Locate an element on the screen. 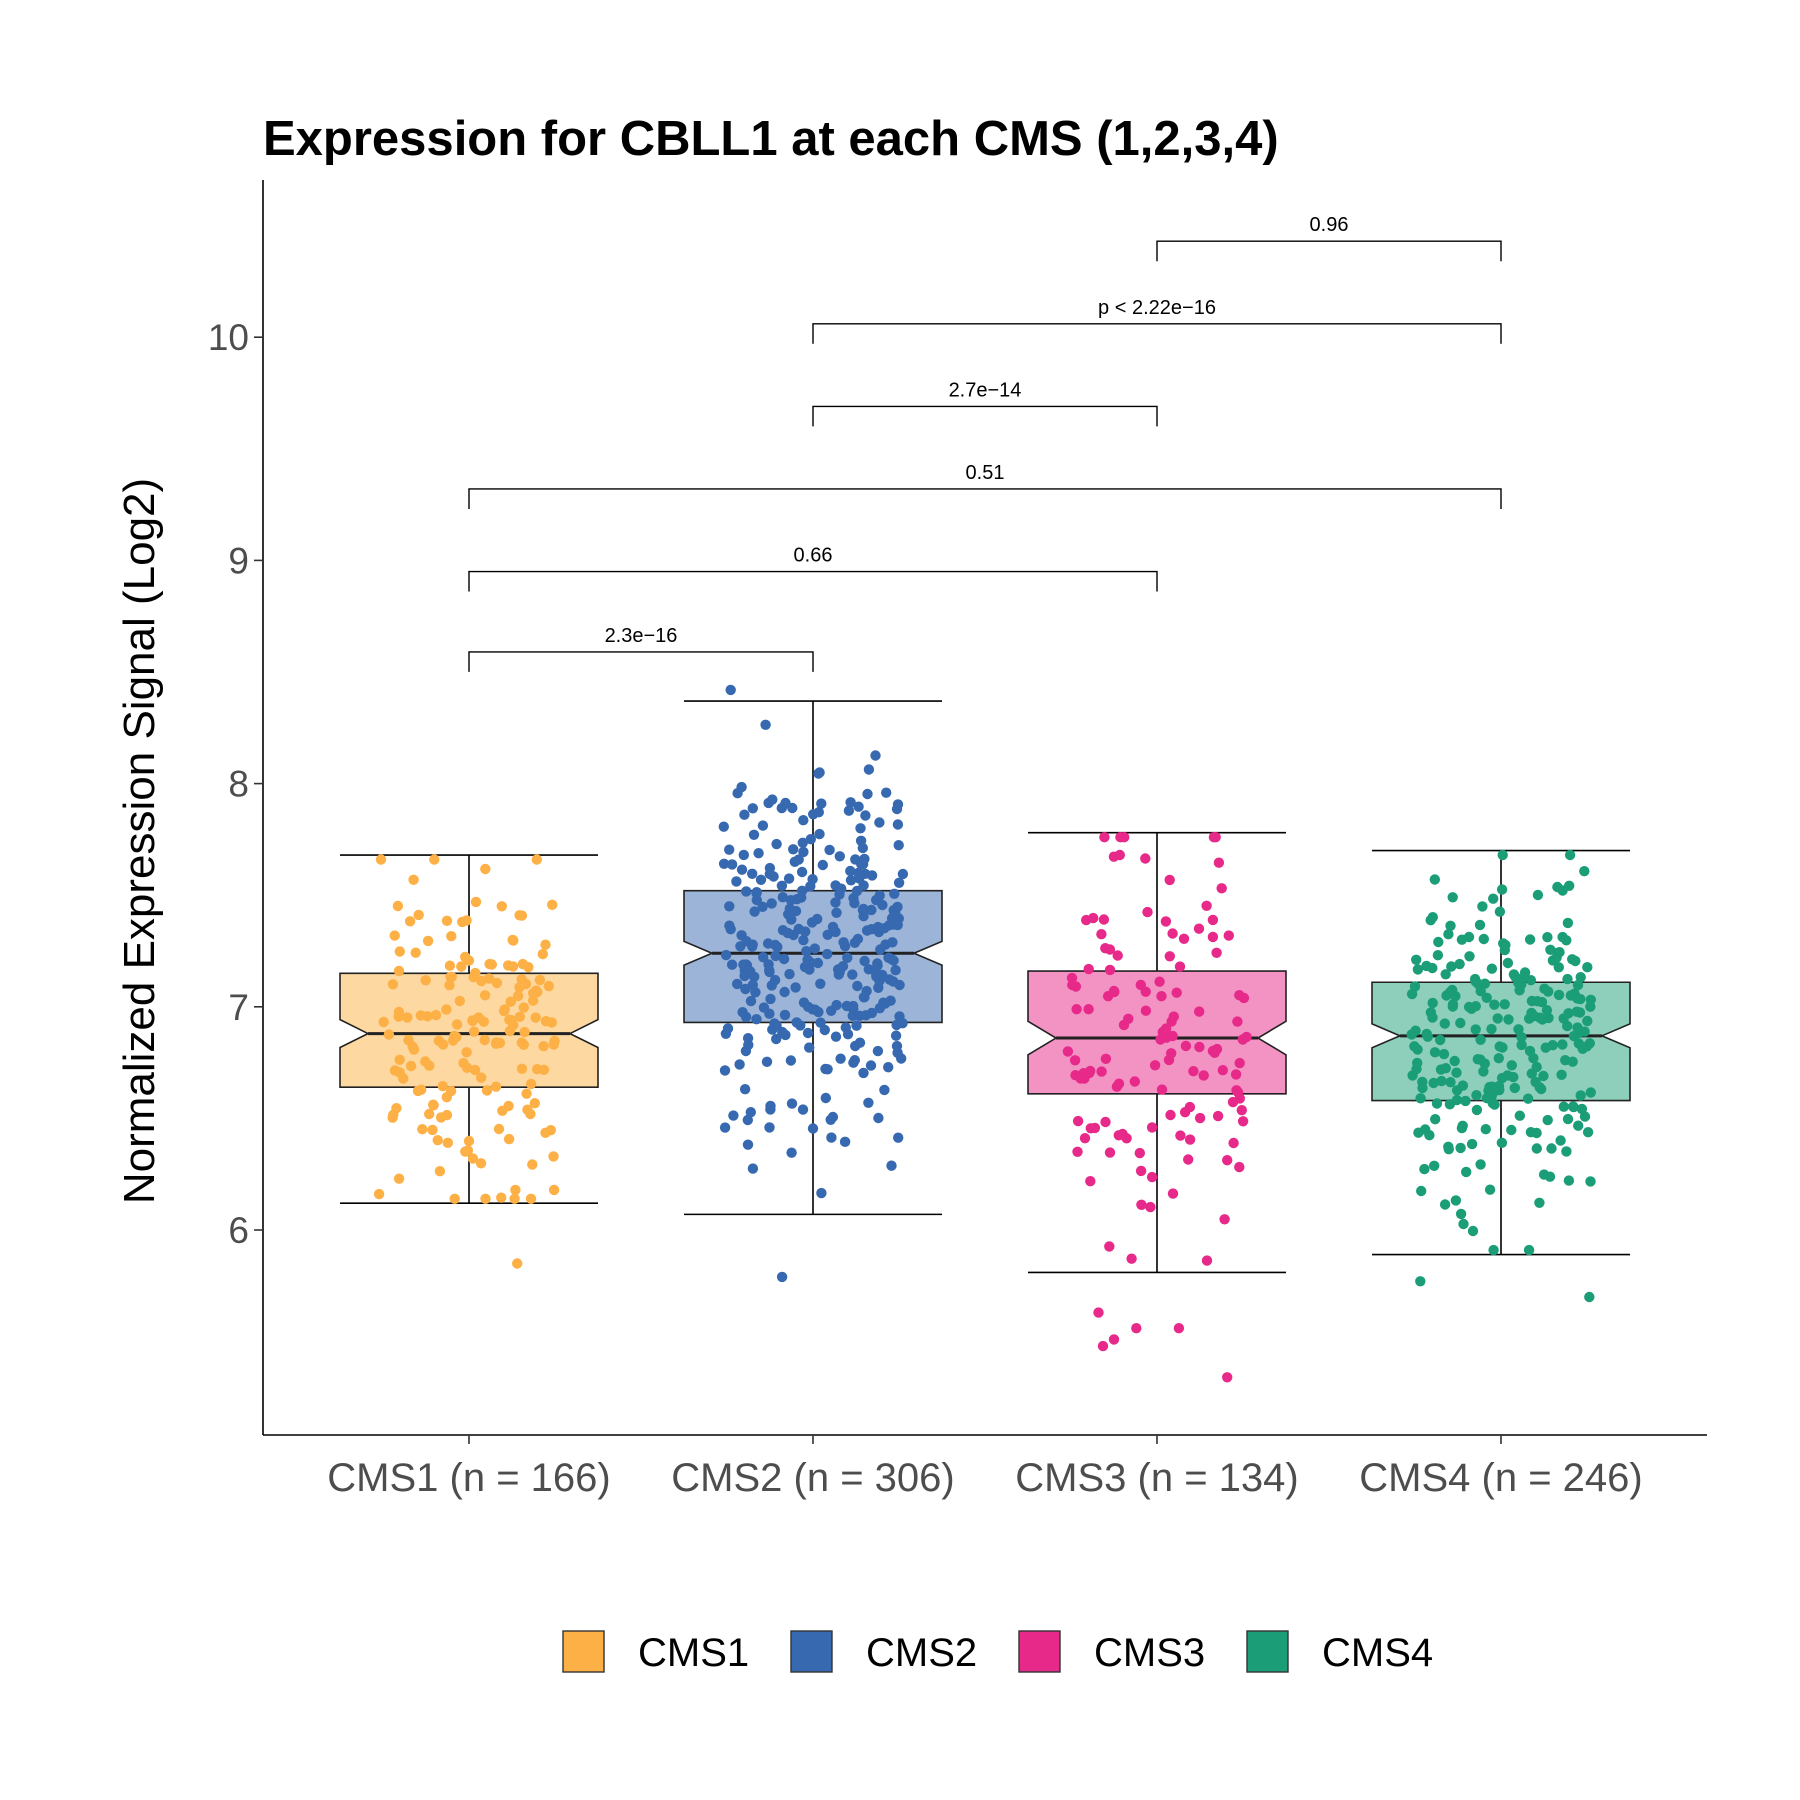 The image size is (1800, 1800). legend-item-cms4: CMS4 is located at coordinates (1339, 1652).